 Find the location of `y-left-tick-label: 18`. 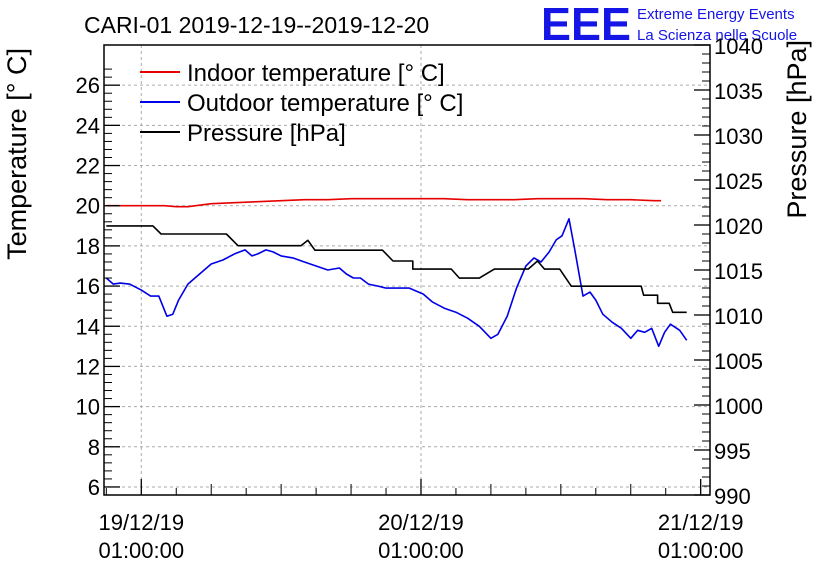

y-left-tick-label: 18 is located at coordinates (88, 246).